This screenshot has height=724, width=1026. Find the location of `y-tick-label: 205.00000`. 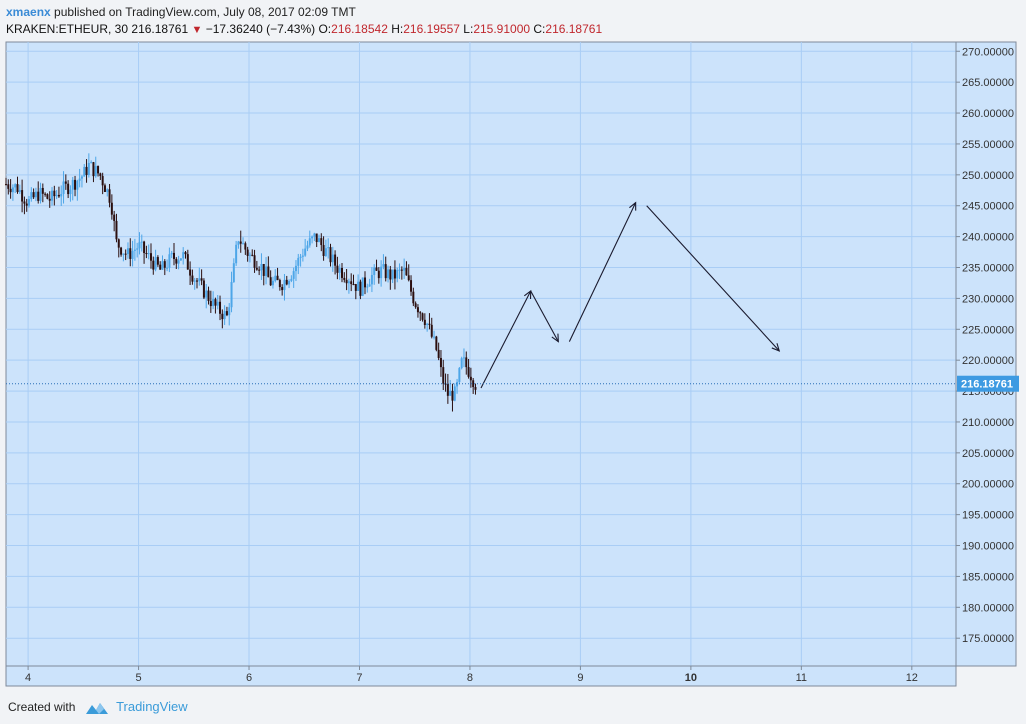

y-tick-label: 205.00000 is located at coordinates (988, 454).